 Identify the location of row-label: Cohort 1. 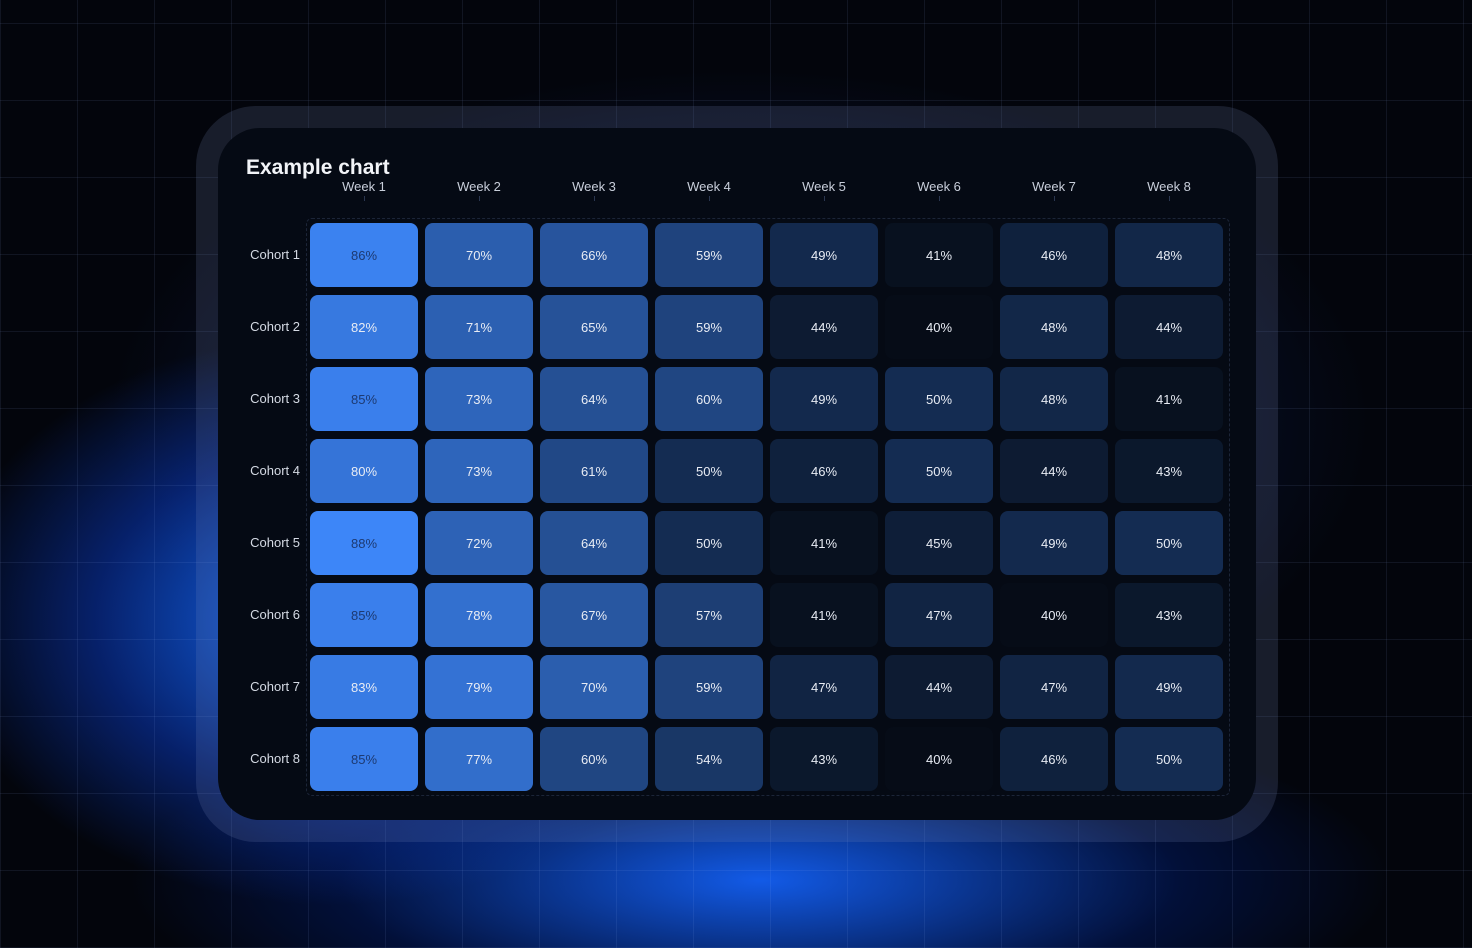
(275, 254).